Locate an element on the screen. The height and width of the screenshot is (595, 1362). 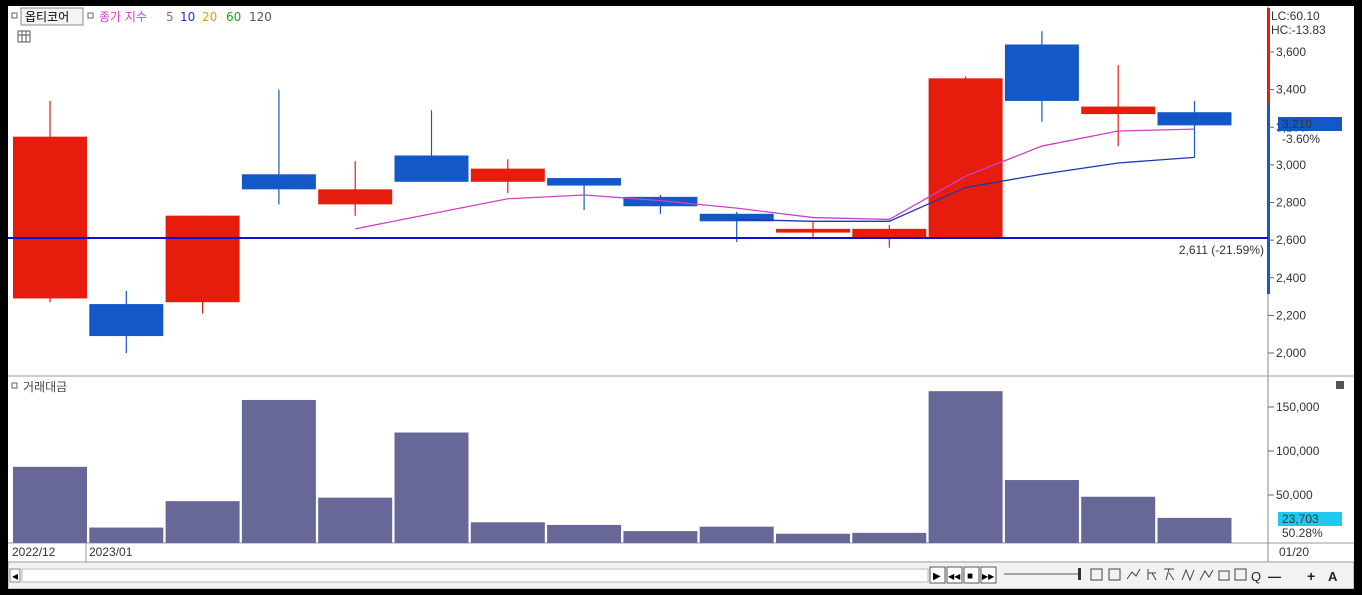
trend-icon is located at coordinates (1133, 574).